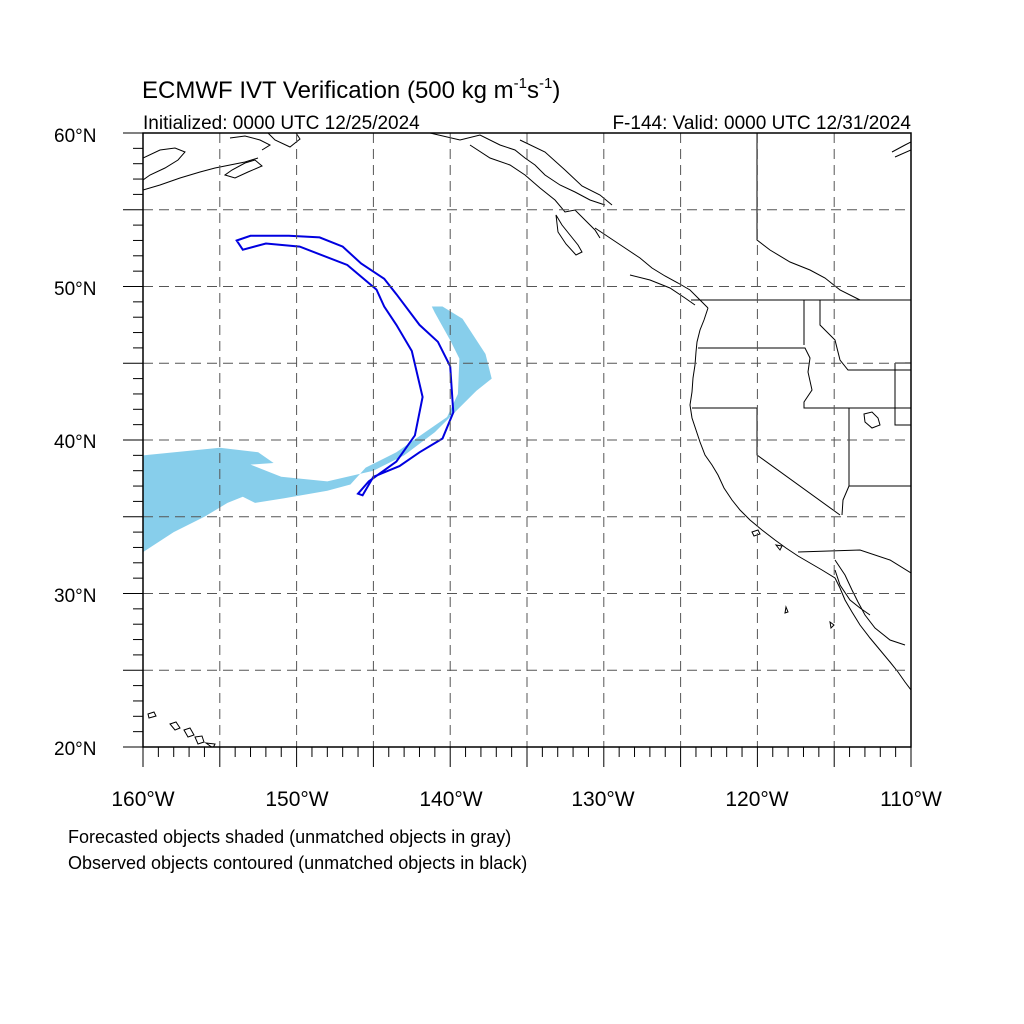 The image size is (1024, 1024). Describe the element at coordinates (351, 89) in the screenshot. I see `map-title: ECMWF IVT Verification (500 kg m-1s-1)` at that location.